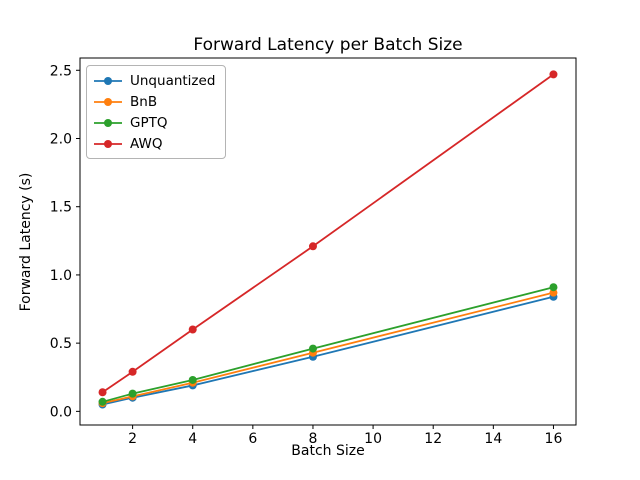 The width and height of the screenshot is (640, 480). What do you see at coordinates (61, 412) in the screenshot?
I see `y-tick-label: 0.0` at bounding box center [61, 412].